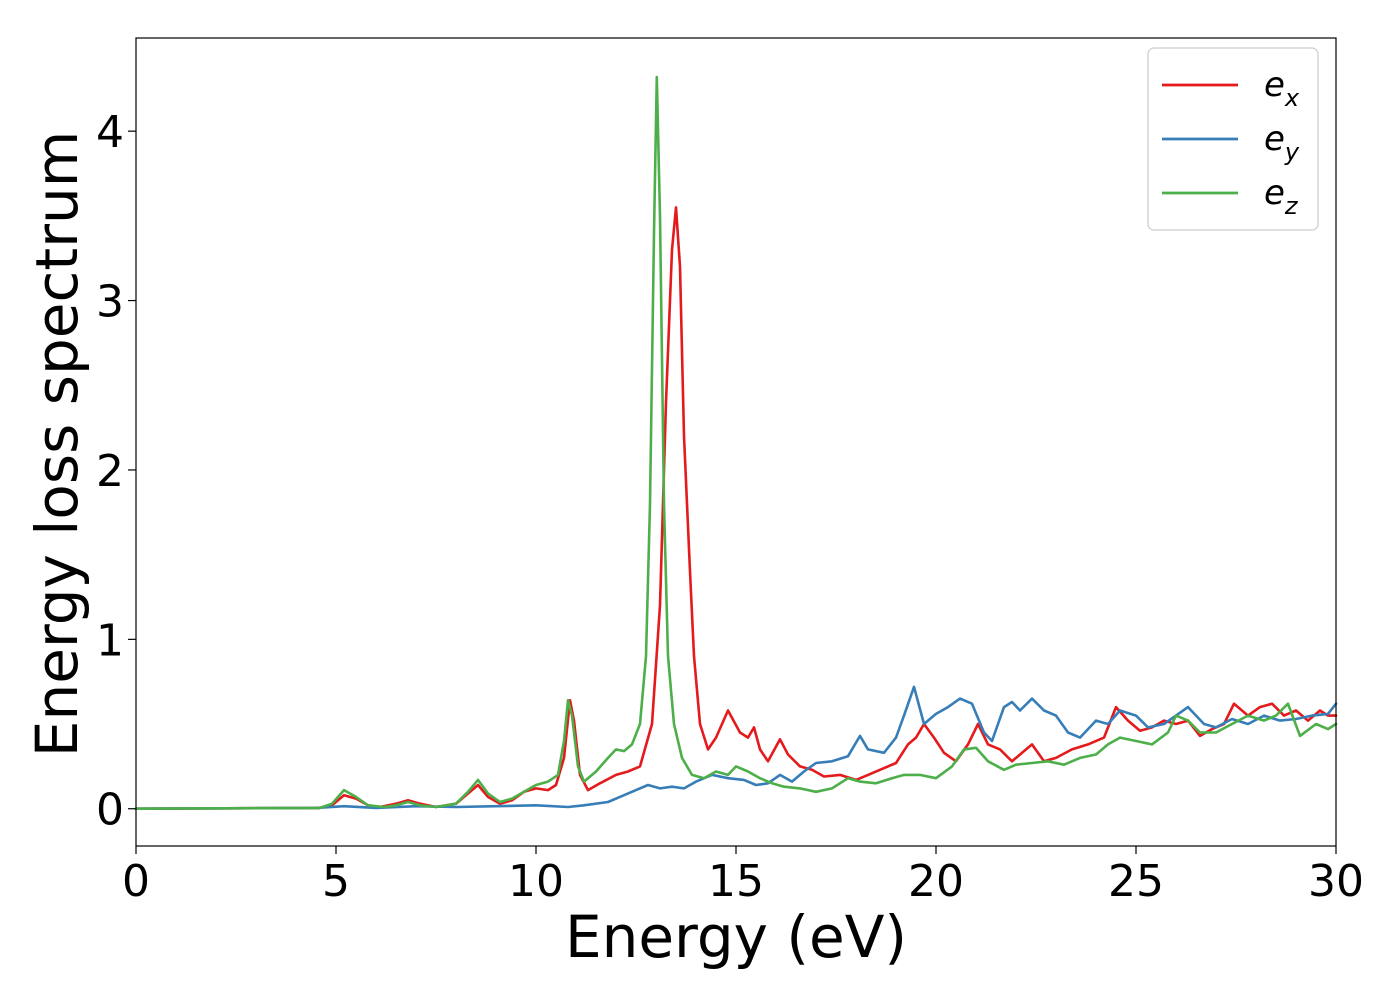 This screenshot has width=1400, height=1000. What do you see at coordinates (936, 881) in the screenshot?
I see `x-tick-label: 20` at bounding box center [936, 881].